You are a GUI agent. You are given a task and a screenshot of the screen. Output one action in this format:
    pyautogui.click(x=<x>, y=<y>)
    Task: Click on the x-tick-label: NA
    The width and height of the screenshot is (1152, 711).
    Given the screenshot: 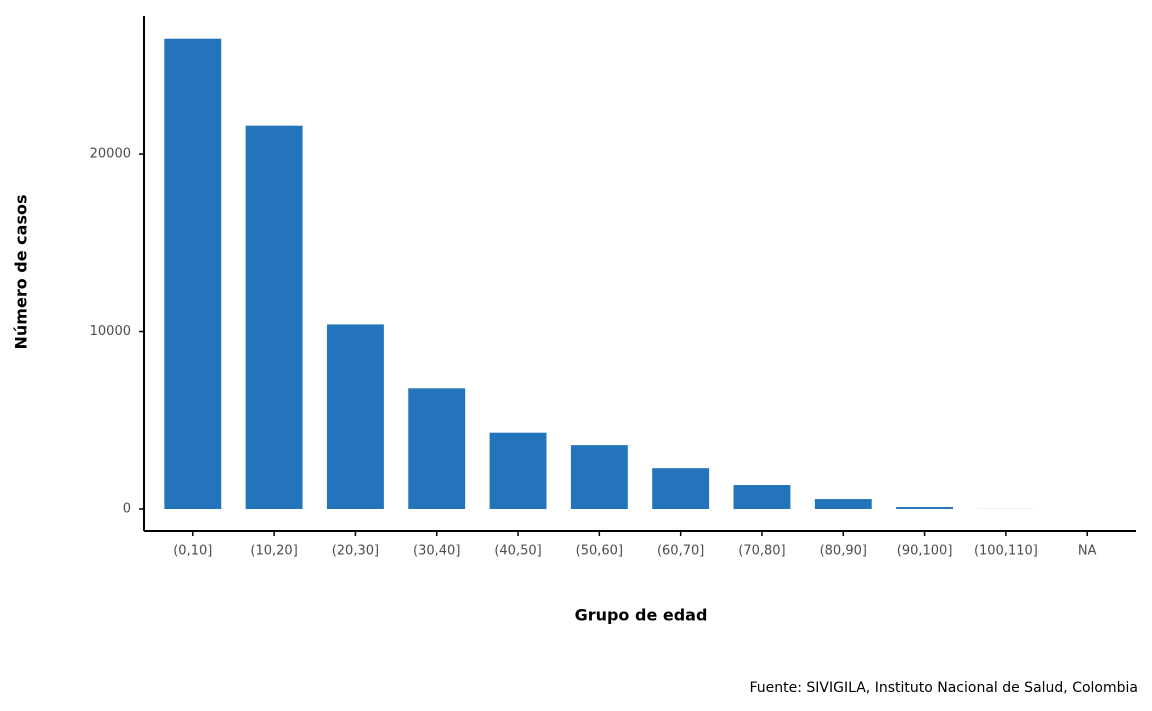 What is the action you would take?
    pyautogui.click(x=1087, y=551)
    